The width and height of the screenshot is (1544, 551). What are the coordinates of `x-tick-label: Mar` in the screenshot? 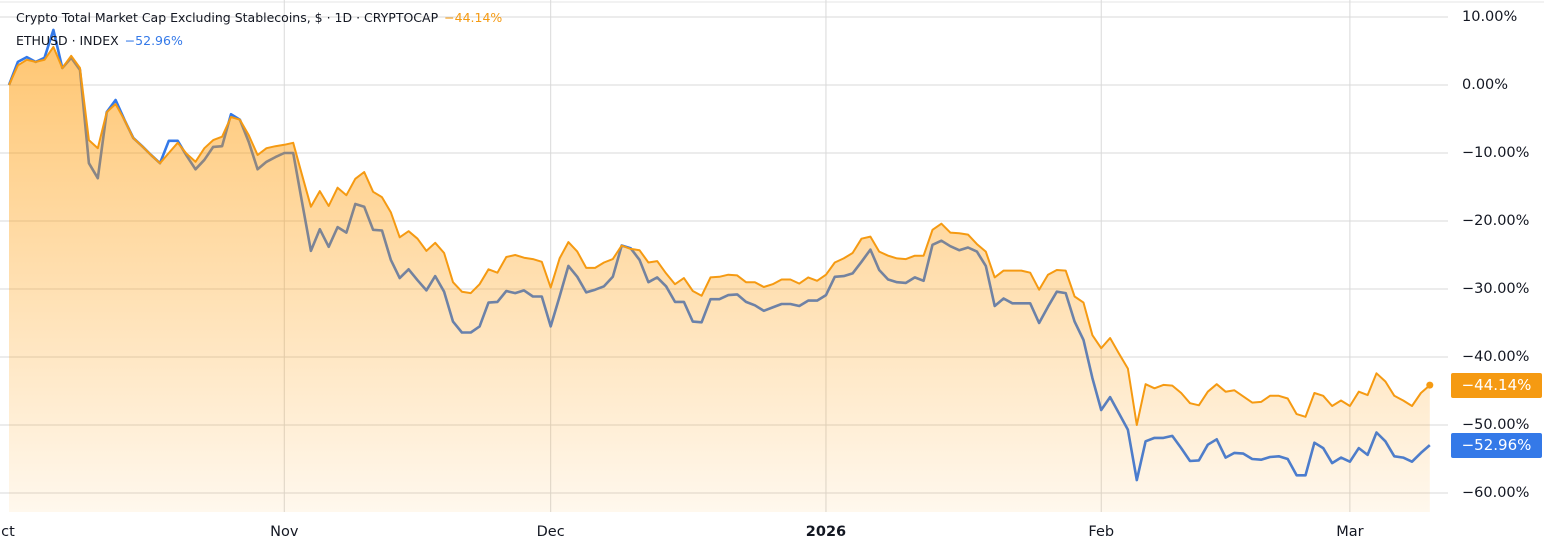 It's located at (1350, 532).